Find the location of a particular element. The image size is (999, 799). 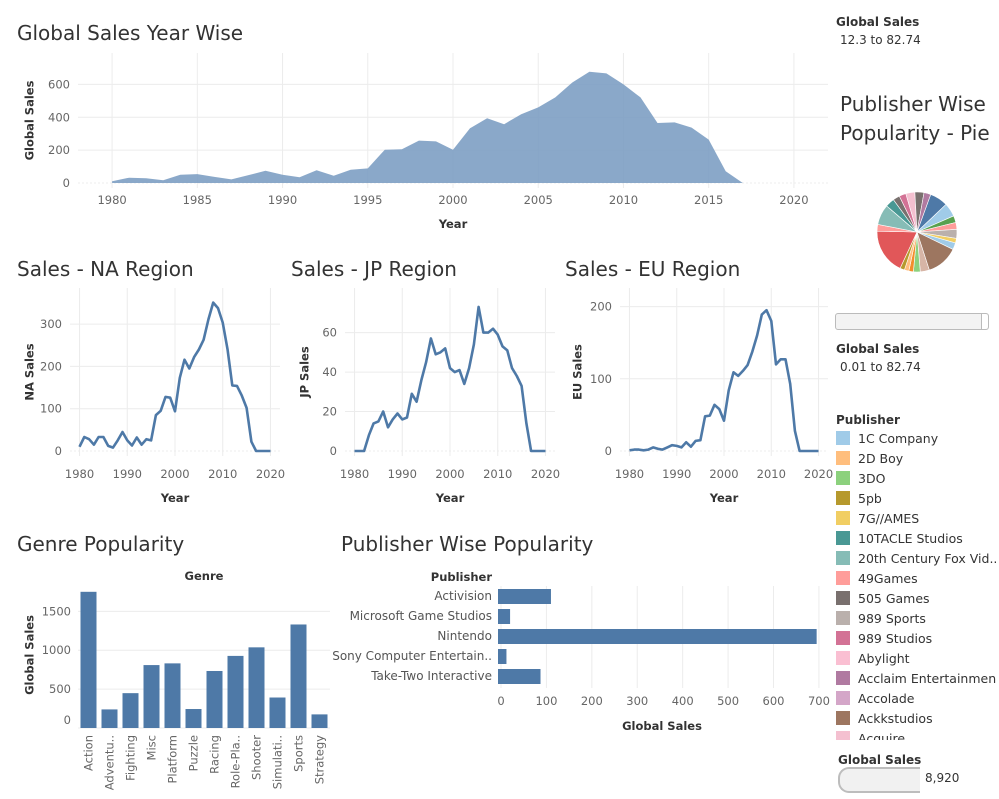

publisher-x-tick-label: 100 is located at coordinates (546, 701).